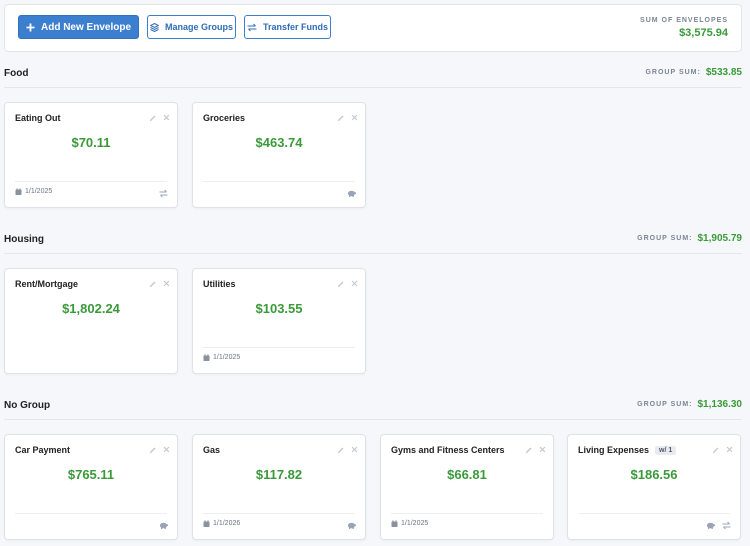 The image size is (750, 546). I want to click on group-sum: GROUP SUM: $1,905.79, so click(689, 238).